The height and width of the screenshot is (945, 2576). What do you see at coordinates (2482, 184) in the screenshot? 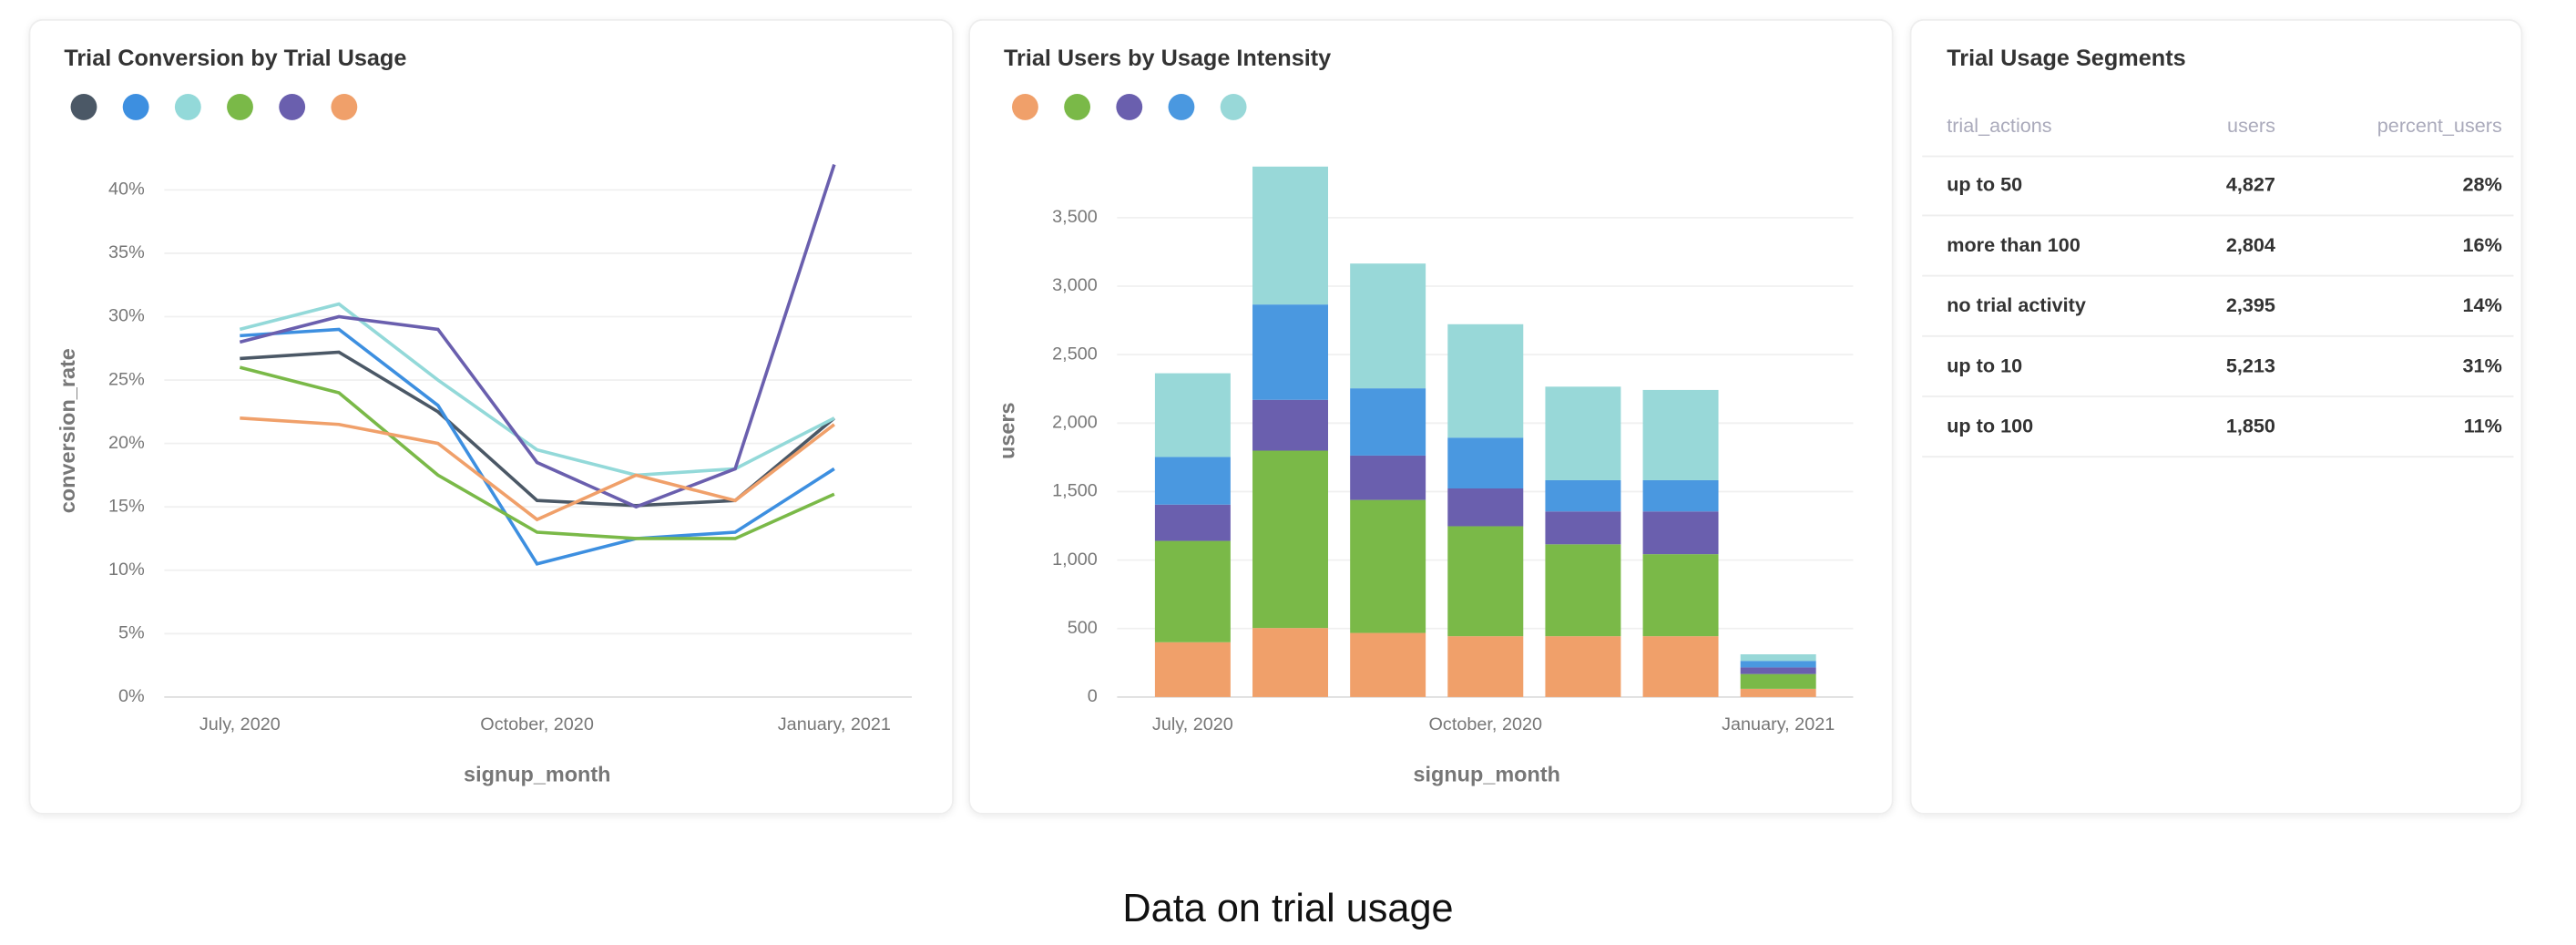
I see `table-cell: 28%` at bounding box center [2482, 184].